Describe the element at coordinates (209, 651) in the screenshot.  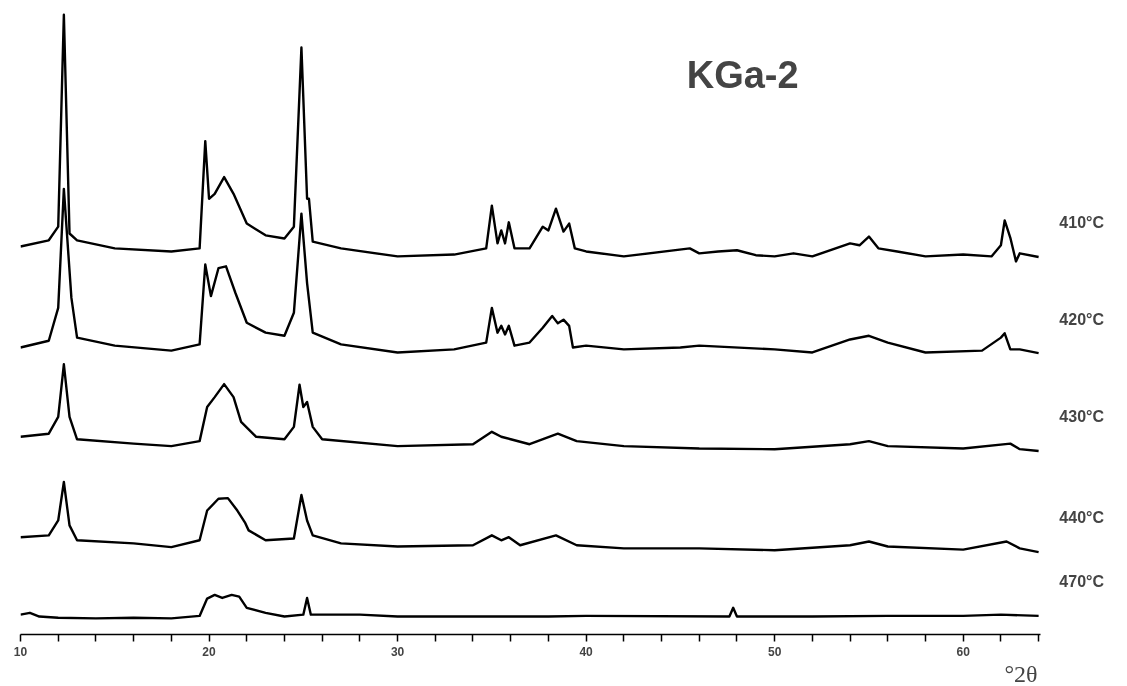
I see `x-tick-label: 20` at that location.